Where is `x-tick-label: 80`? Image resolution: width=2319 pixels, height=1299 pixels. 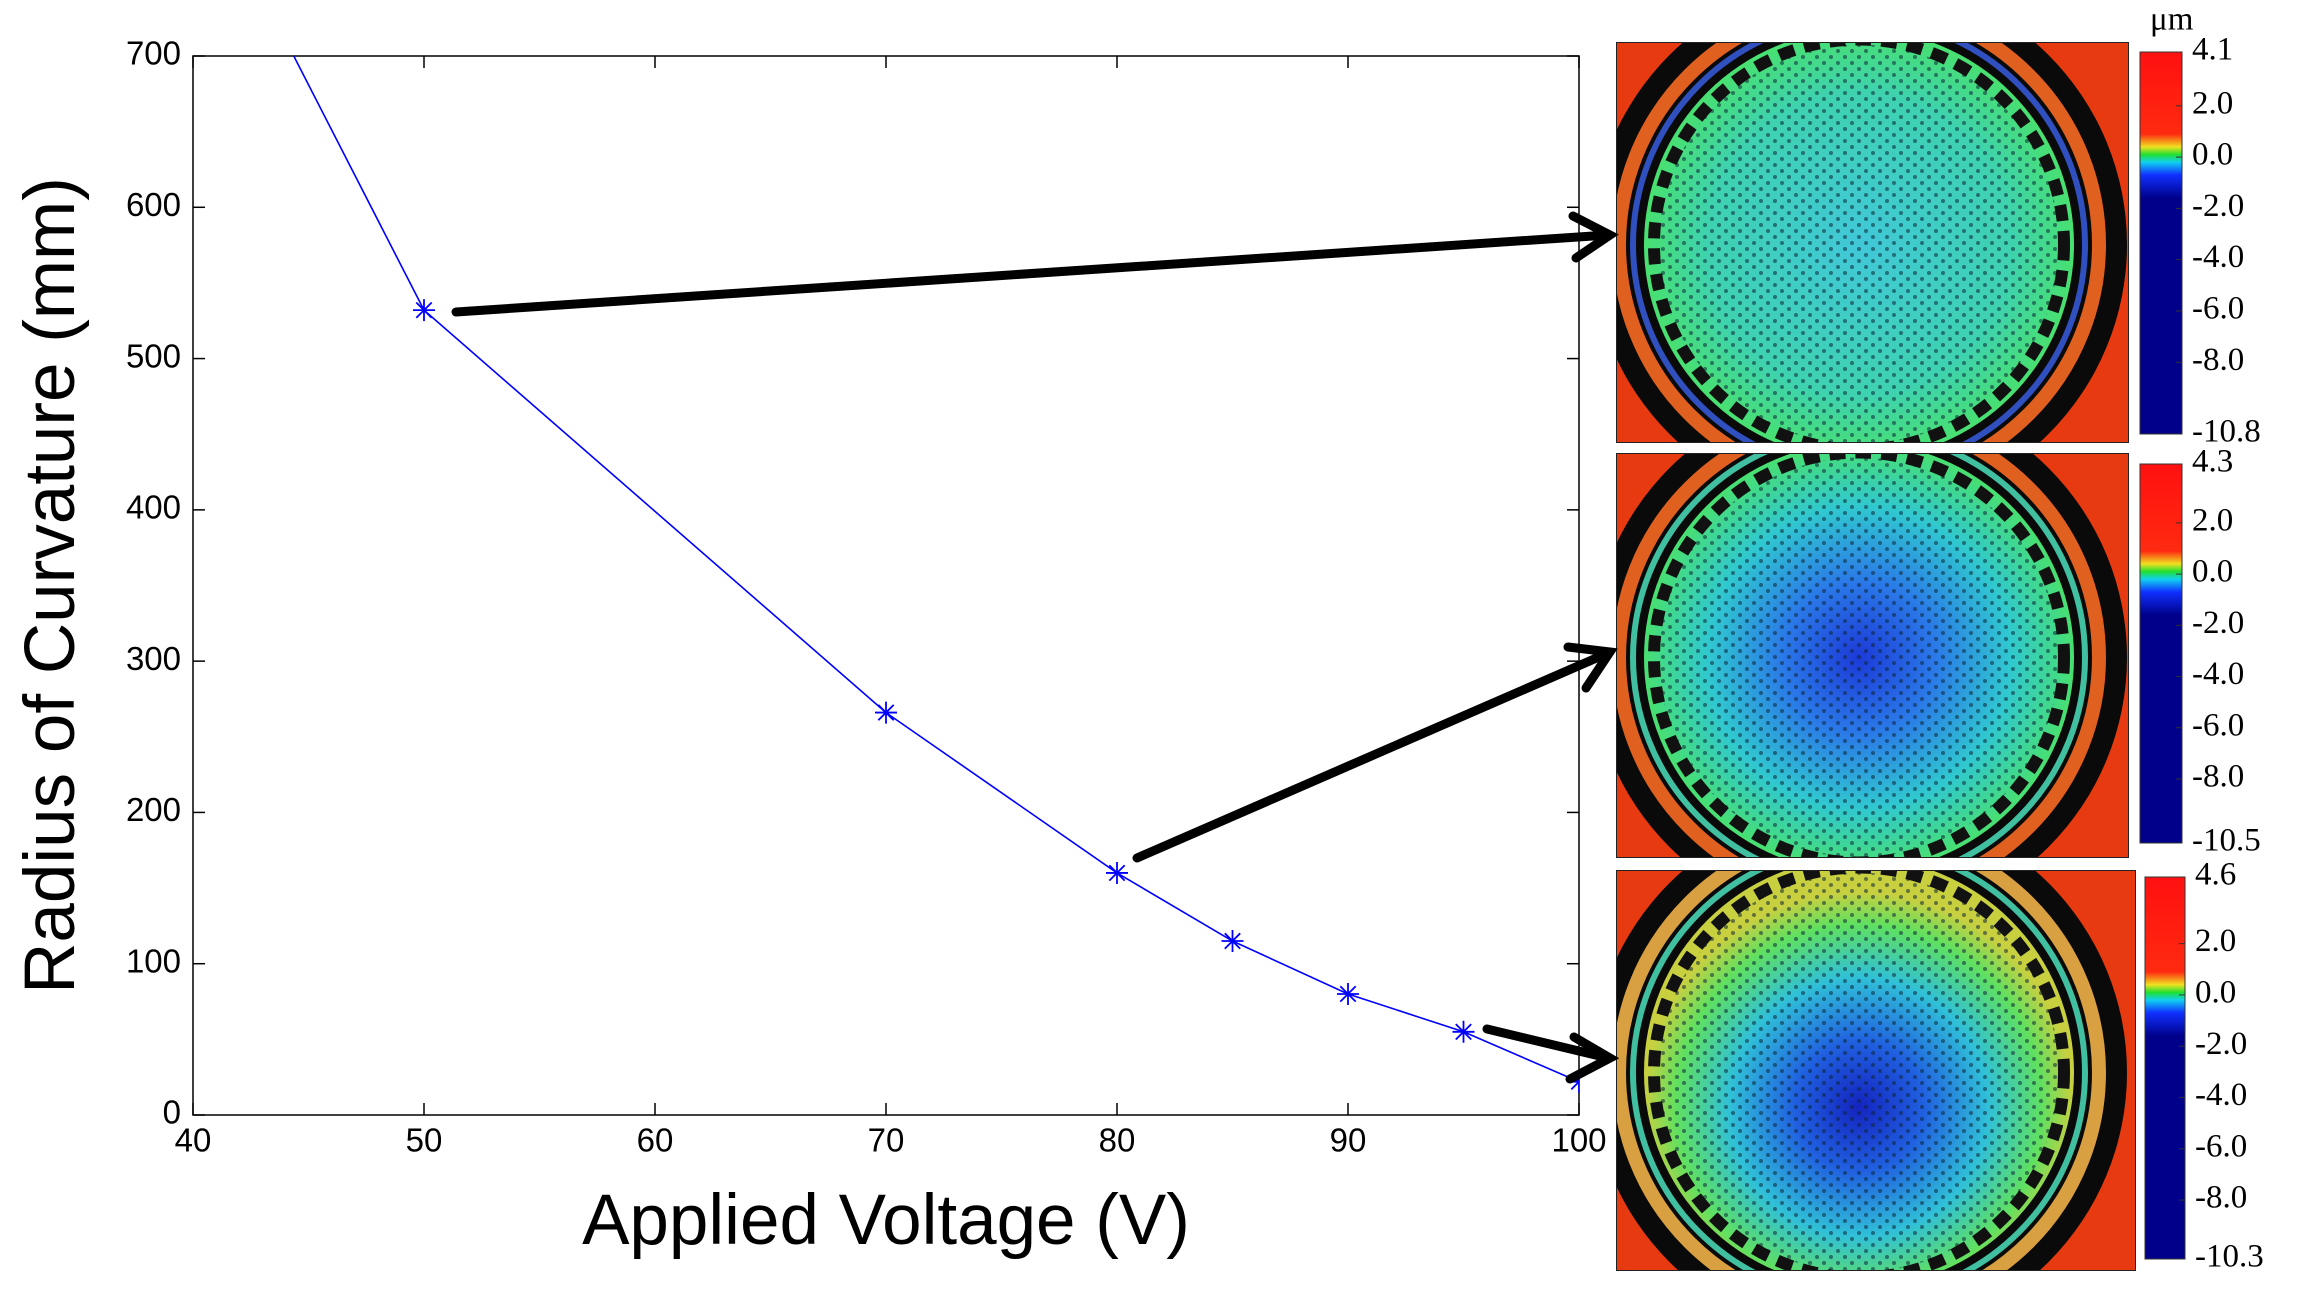
x-tick-label: 80 is located at coordinates (1117, 1140).